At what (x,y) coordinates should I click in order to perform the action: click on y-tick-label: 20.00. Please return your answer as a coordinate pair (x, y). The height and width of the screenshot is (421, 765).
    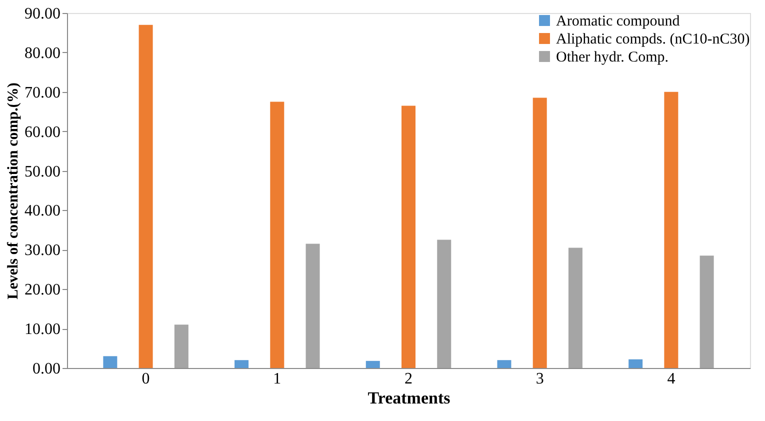
    Looking at the image, I should click on (42, 290).